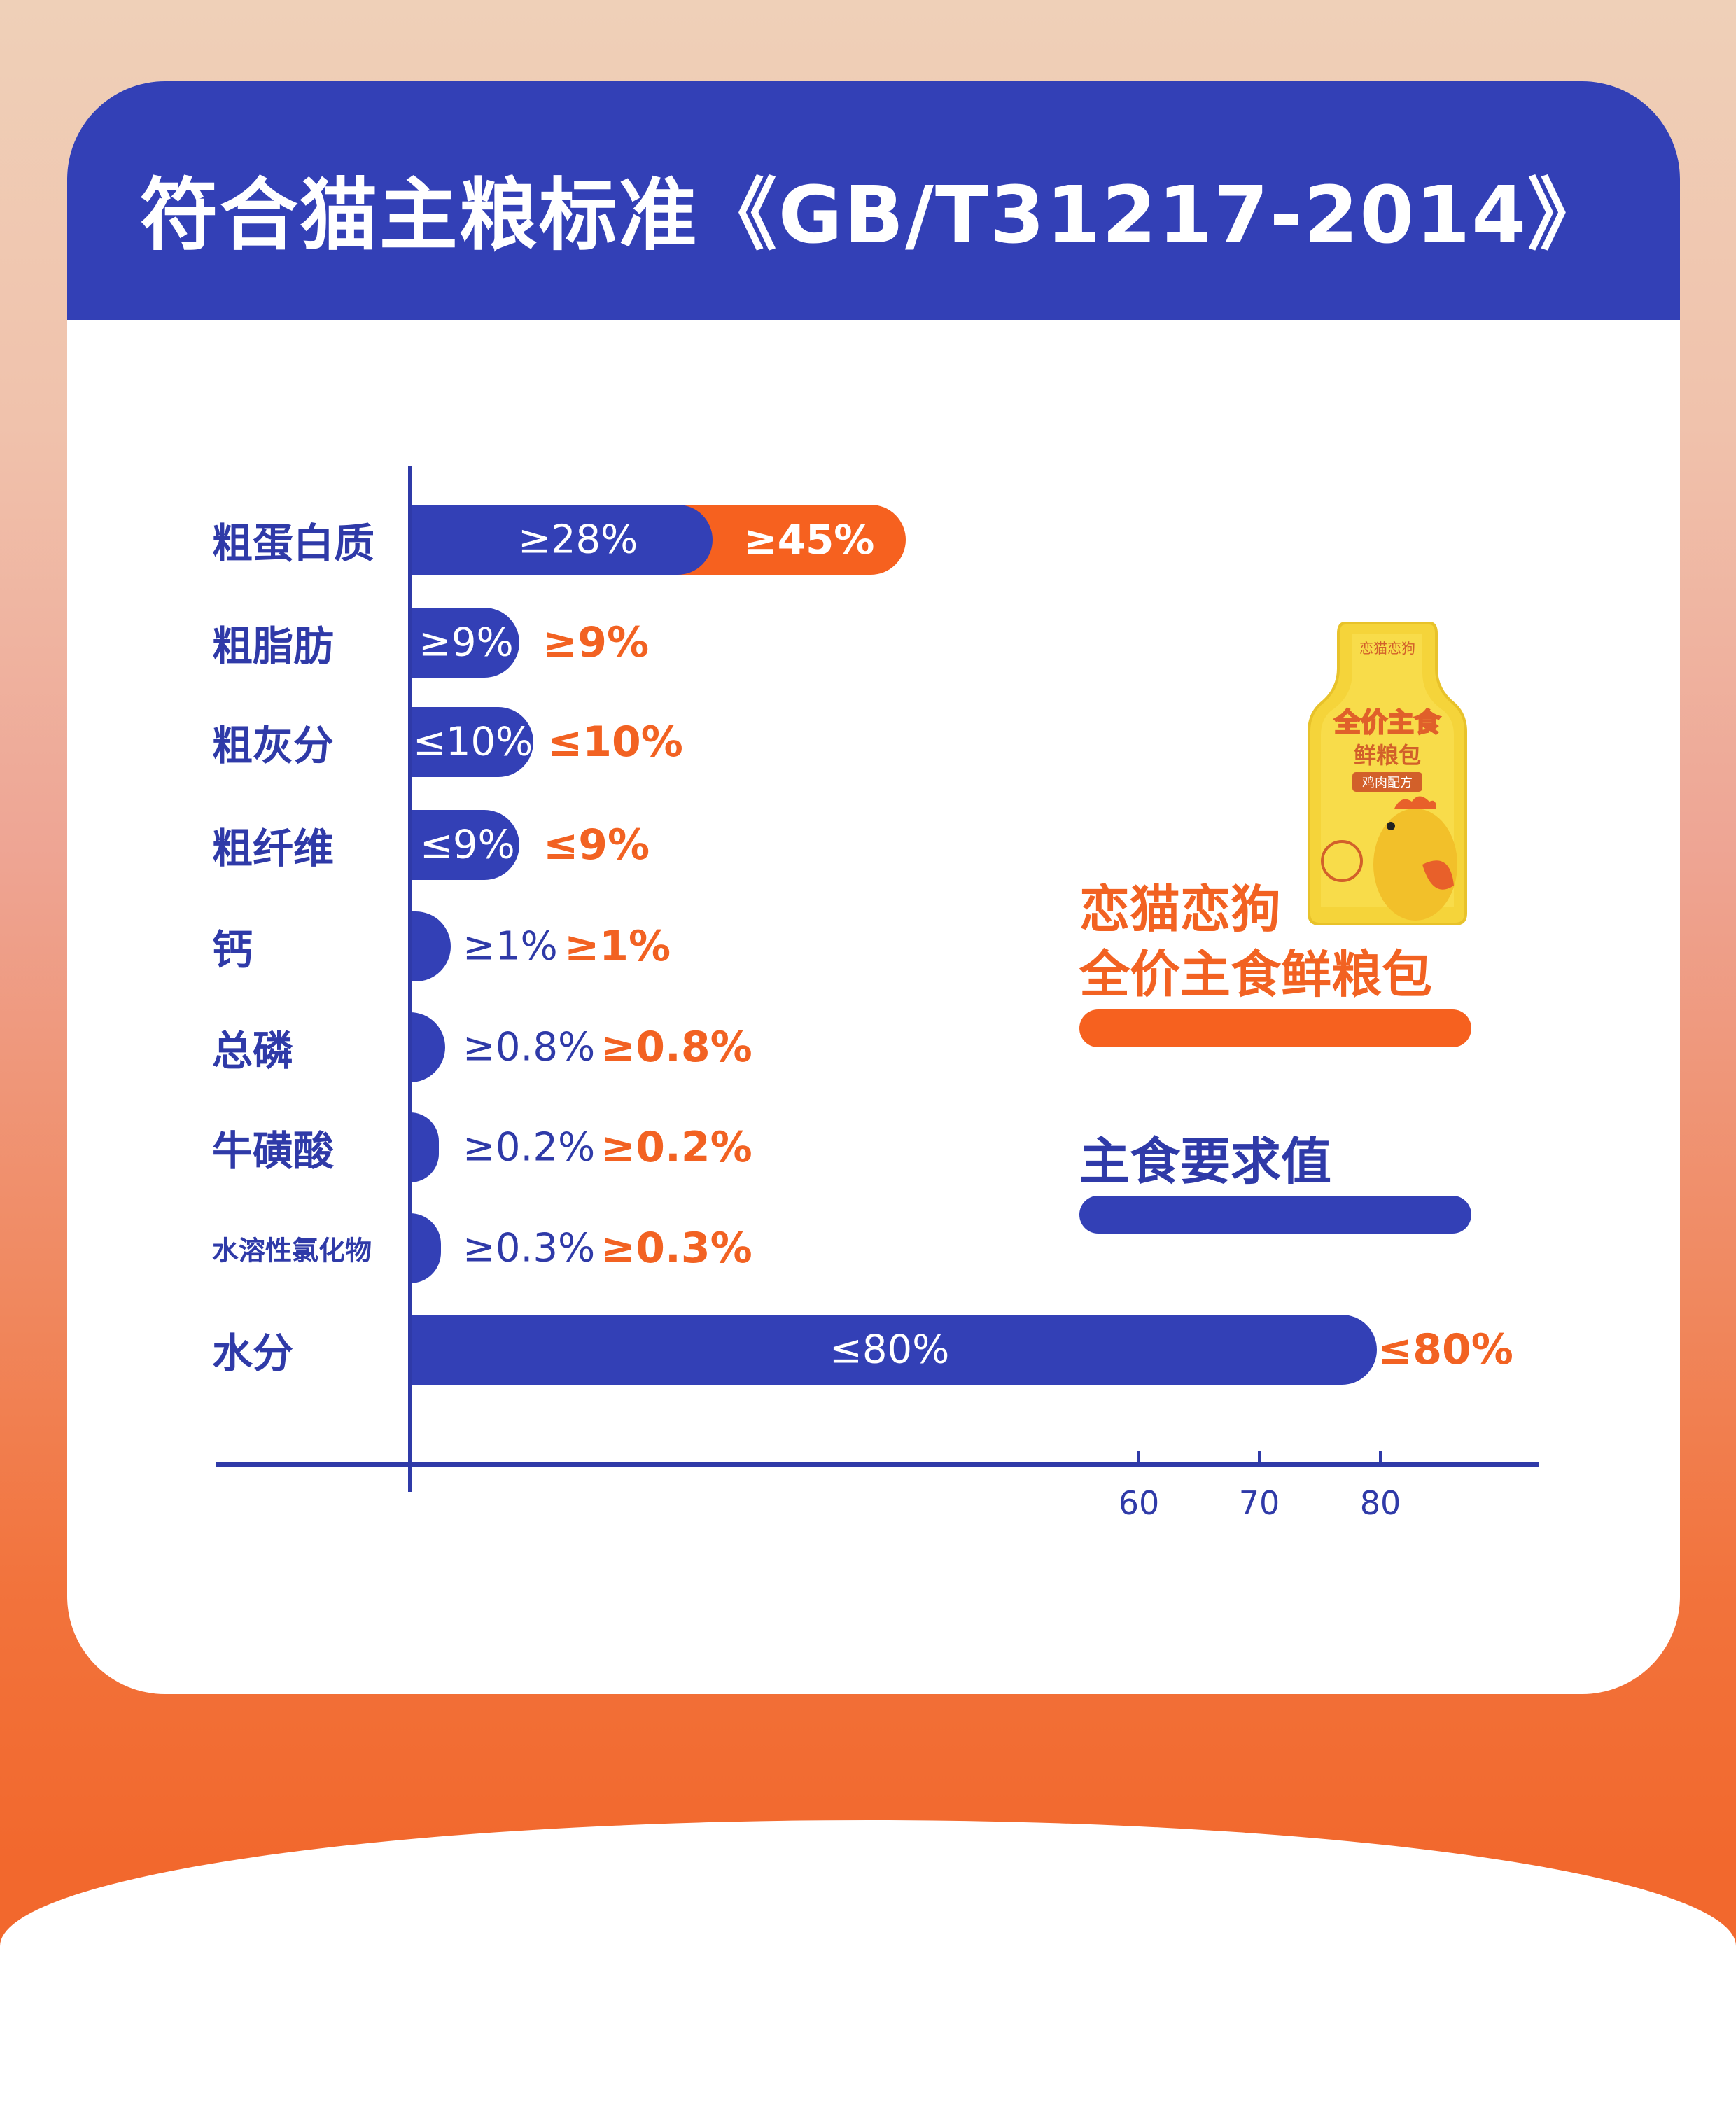 The width and height of the screenshot is (1736, 2117). I want to click on product-value-label: ≥45%, so click(809, 540).